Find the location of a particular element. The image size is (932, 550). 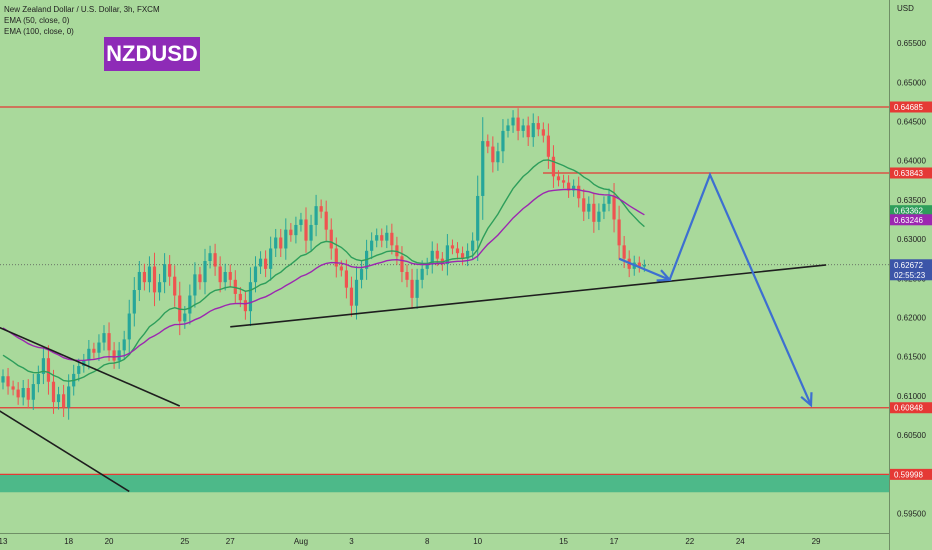

price-axis-unit: USD is located at coordinates (905, 8).